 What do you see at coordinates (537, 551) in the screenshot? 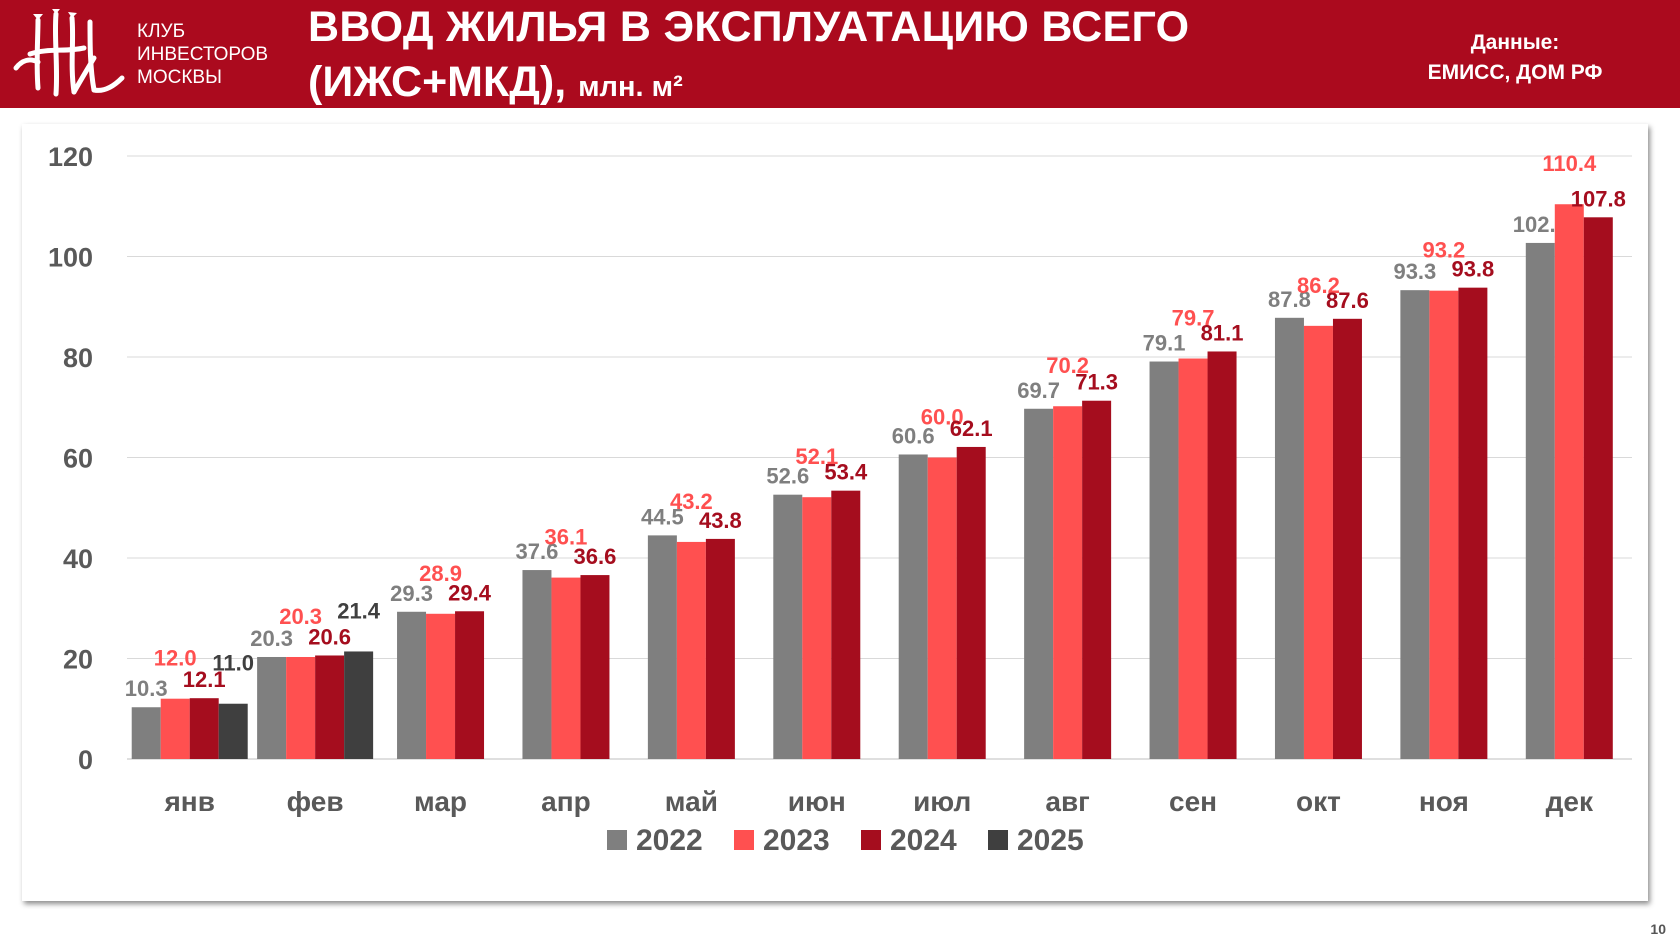
I see `data-label: 37.6` at bounding box center [537, 551].